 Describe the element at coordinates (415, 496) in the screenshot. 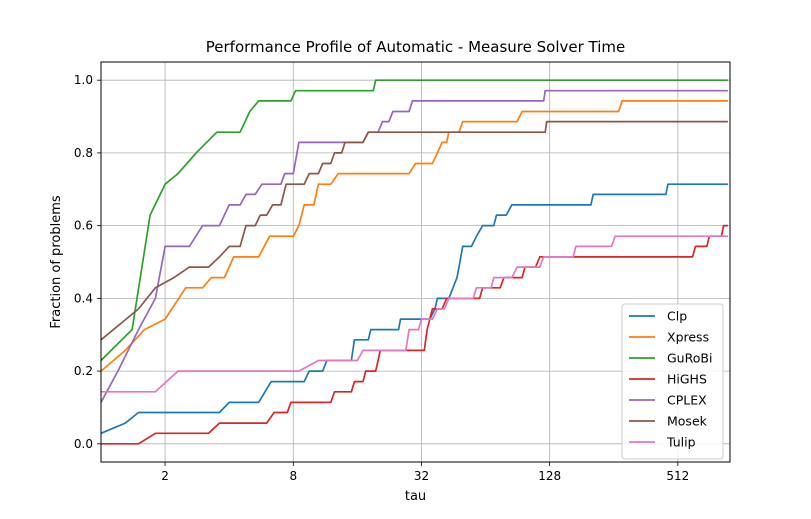

I see `x-axis-label: tau` at that location.